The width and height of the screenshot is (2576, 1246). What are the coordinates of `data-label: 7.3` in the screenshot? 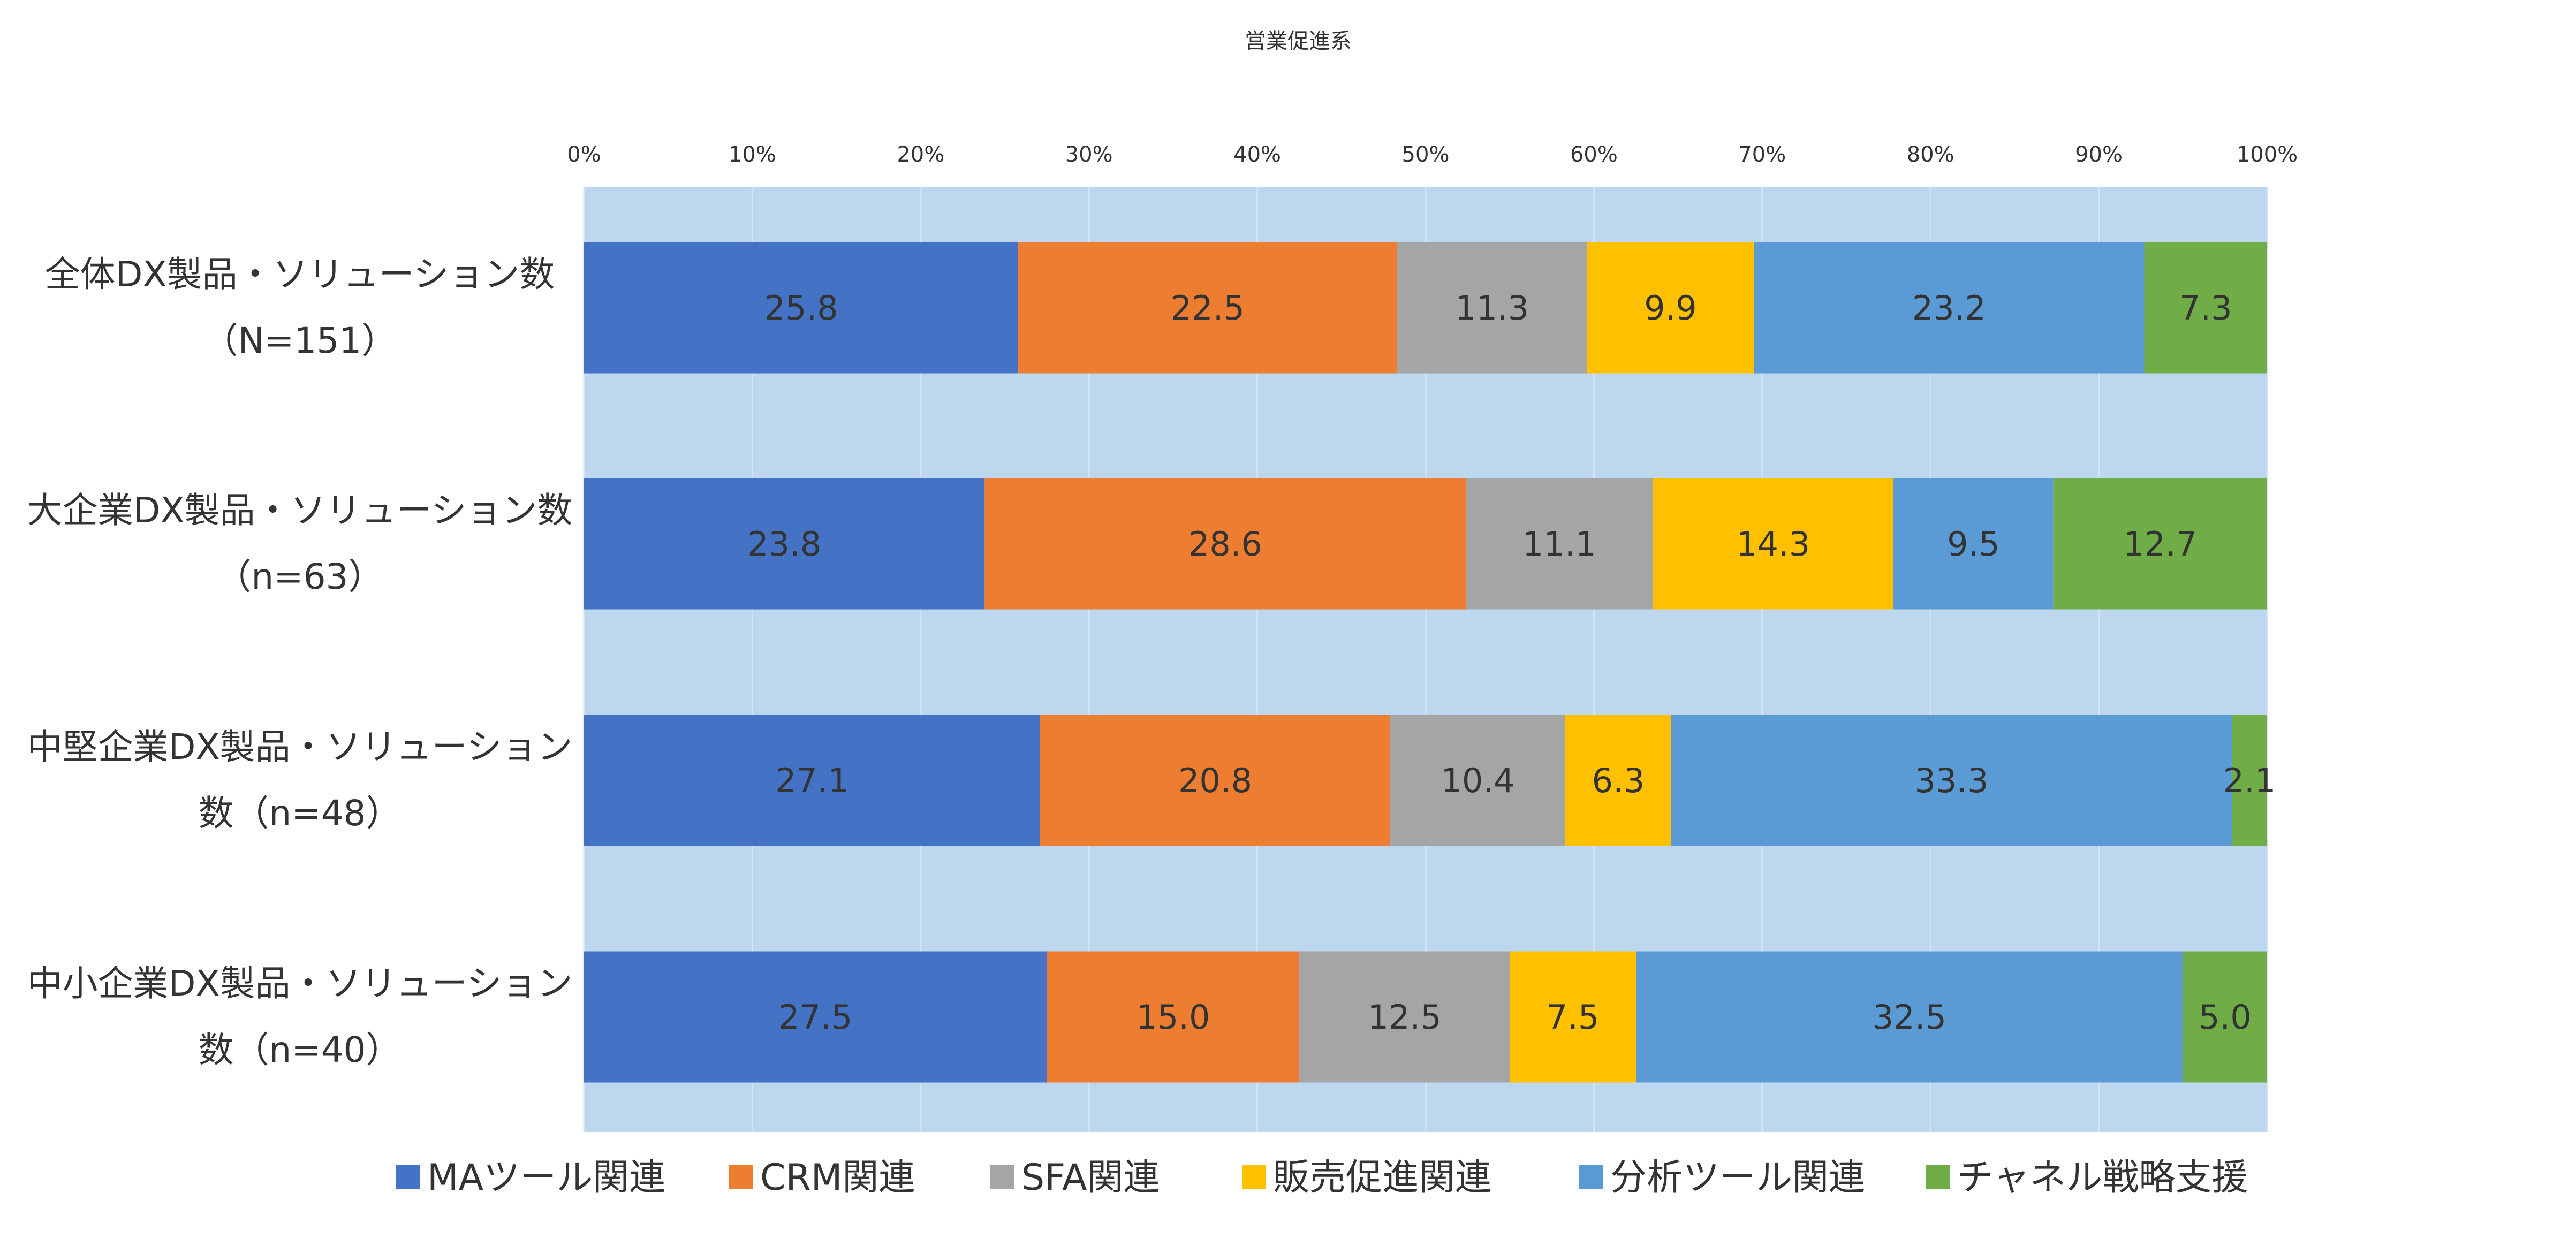 It's located at (2205, 308).